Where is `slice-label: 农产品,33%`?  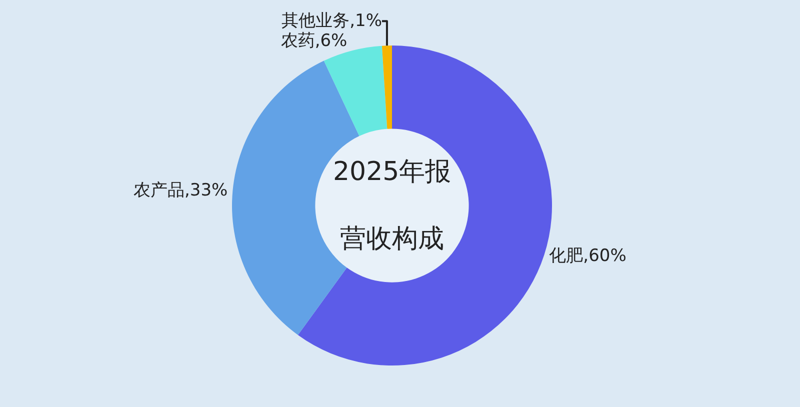 slice-label: 农产品,33% is located at coordinates (181, 190).